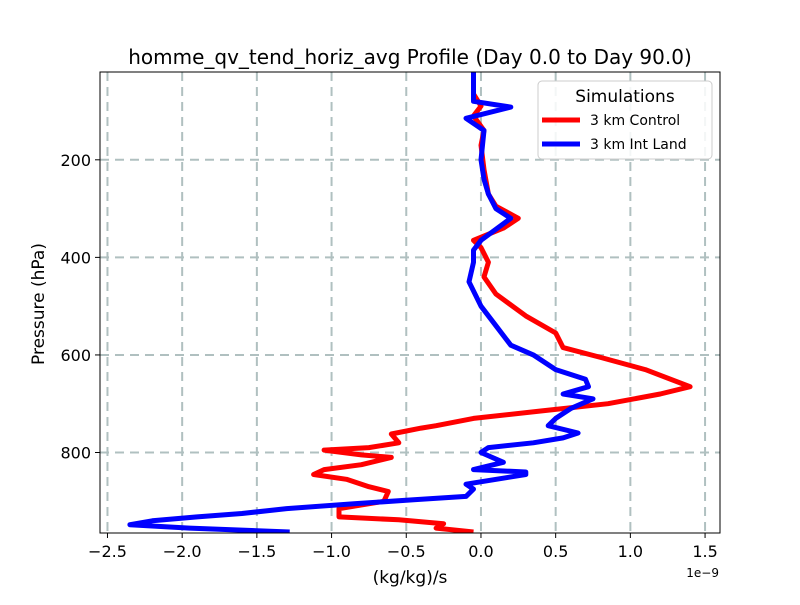 This screenshot has height=605, width=800. I want to click on x-tick-label: 1.5, so click(704, 551).